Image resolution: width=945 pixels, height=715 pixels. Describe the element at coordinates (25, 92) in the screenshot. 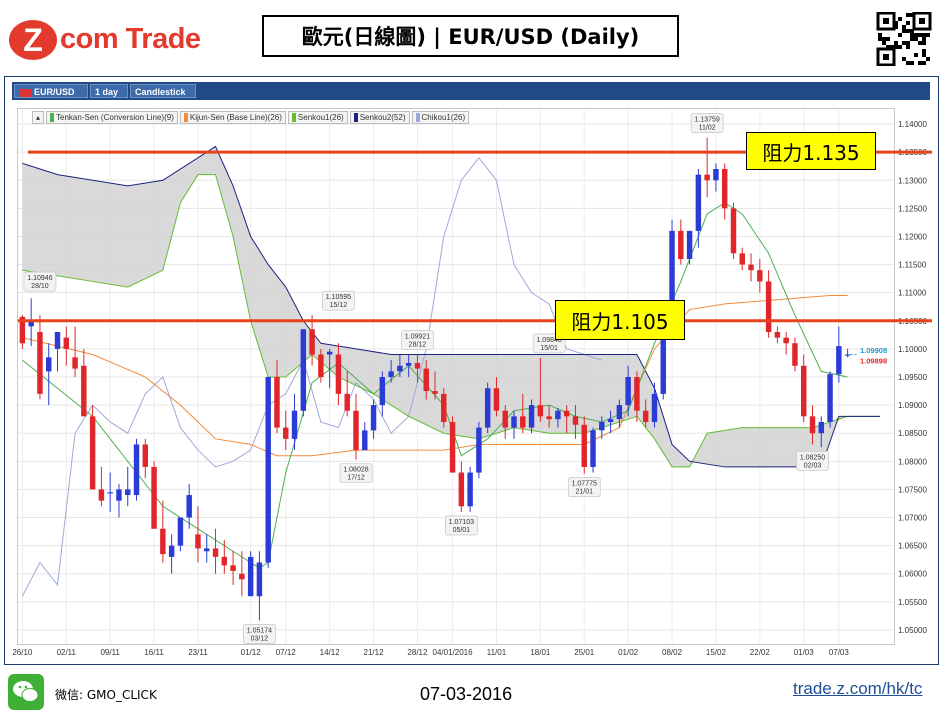

I see `flag-icon` at that location.